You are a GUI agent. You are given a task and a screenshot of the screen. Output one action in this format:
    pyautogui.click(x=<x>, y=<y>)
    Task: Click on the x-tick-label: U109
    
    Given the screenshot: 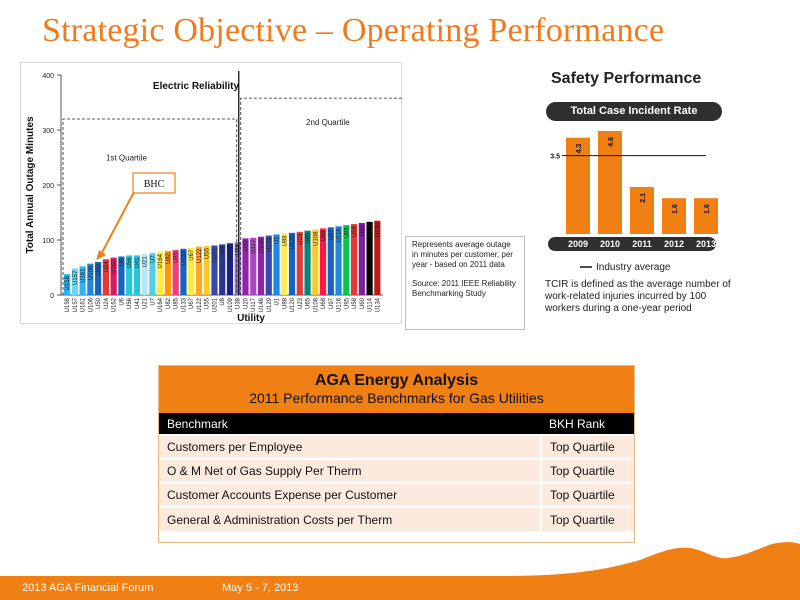 What is the action you would take?
    pyautogui.click(x=231, y=304)
    